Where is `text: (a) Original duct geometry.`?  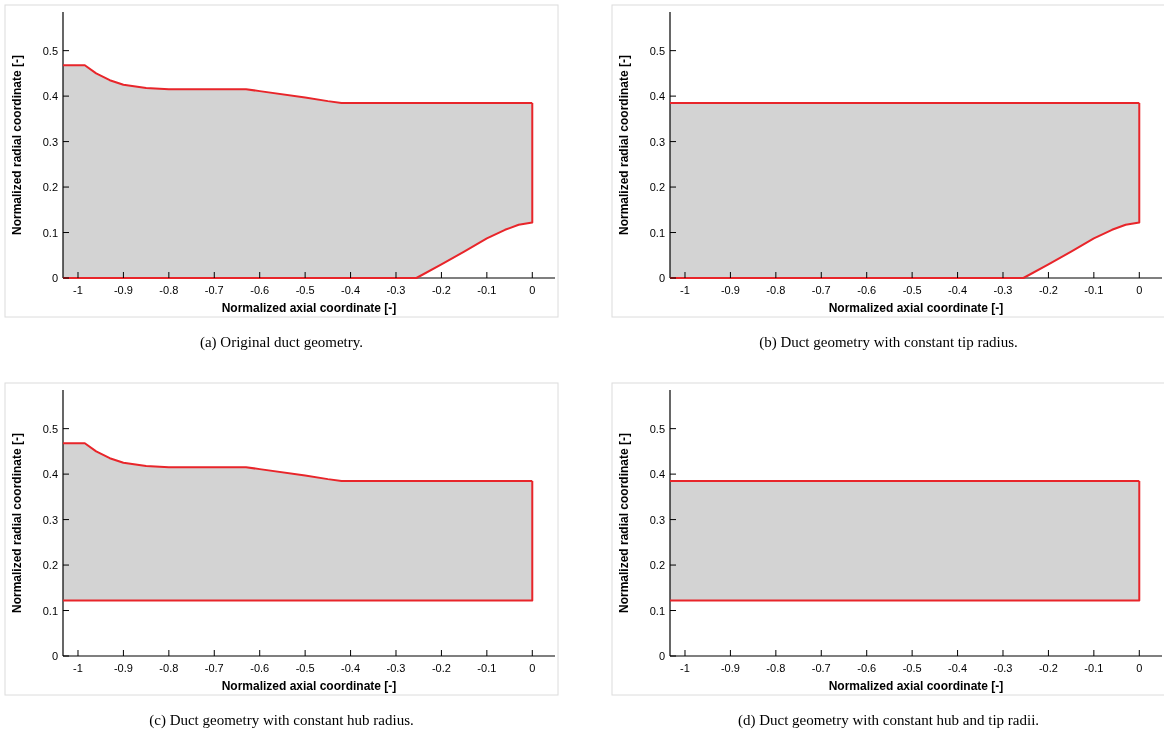 text: (a) Original duct geometry. is located at coordinates (281, 342).